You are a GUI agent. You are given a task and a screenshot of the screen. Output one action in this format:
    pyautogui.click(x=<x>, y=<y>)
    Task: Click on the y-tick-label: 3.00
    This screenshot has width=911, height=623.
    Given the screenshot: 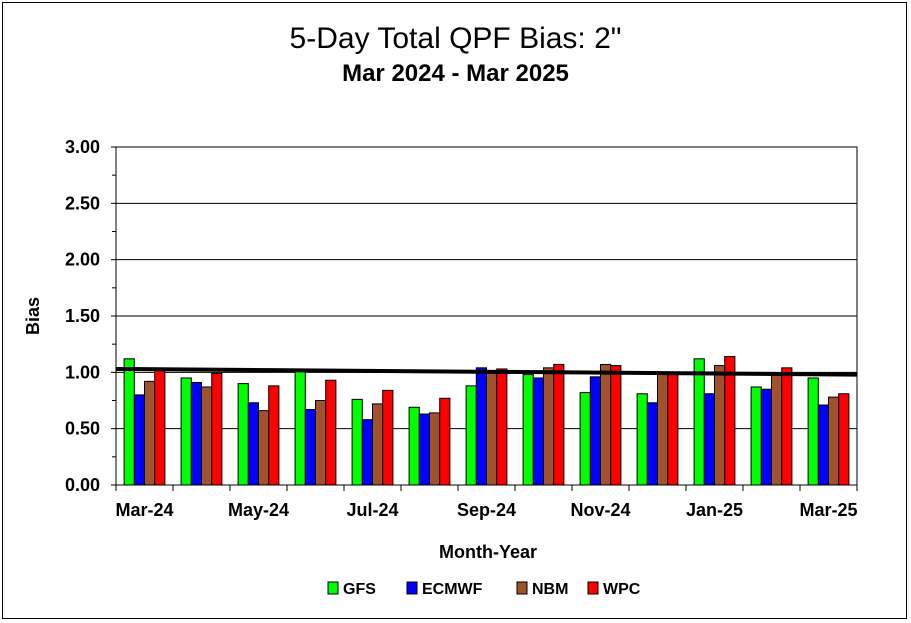 What is the action you would take?
    pyautogui.click(x=82, y=147)
    